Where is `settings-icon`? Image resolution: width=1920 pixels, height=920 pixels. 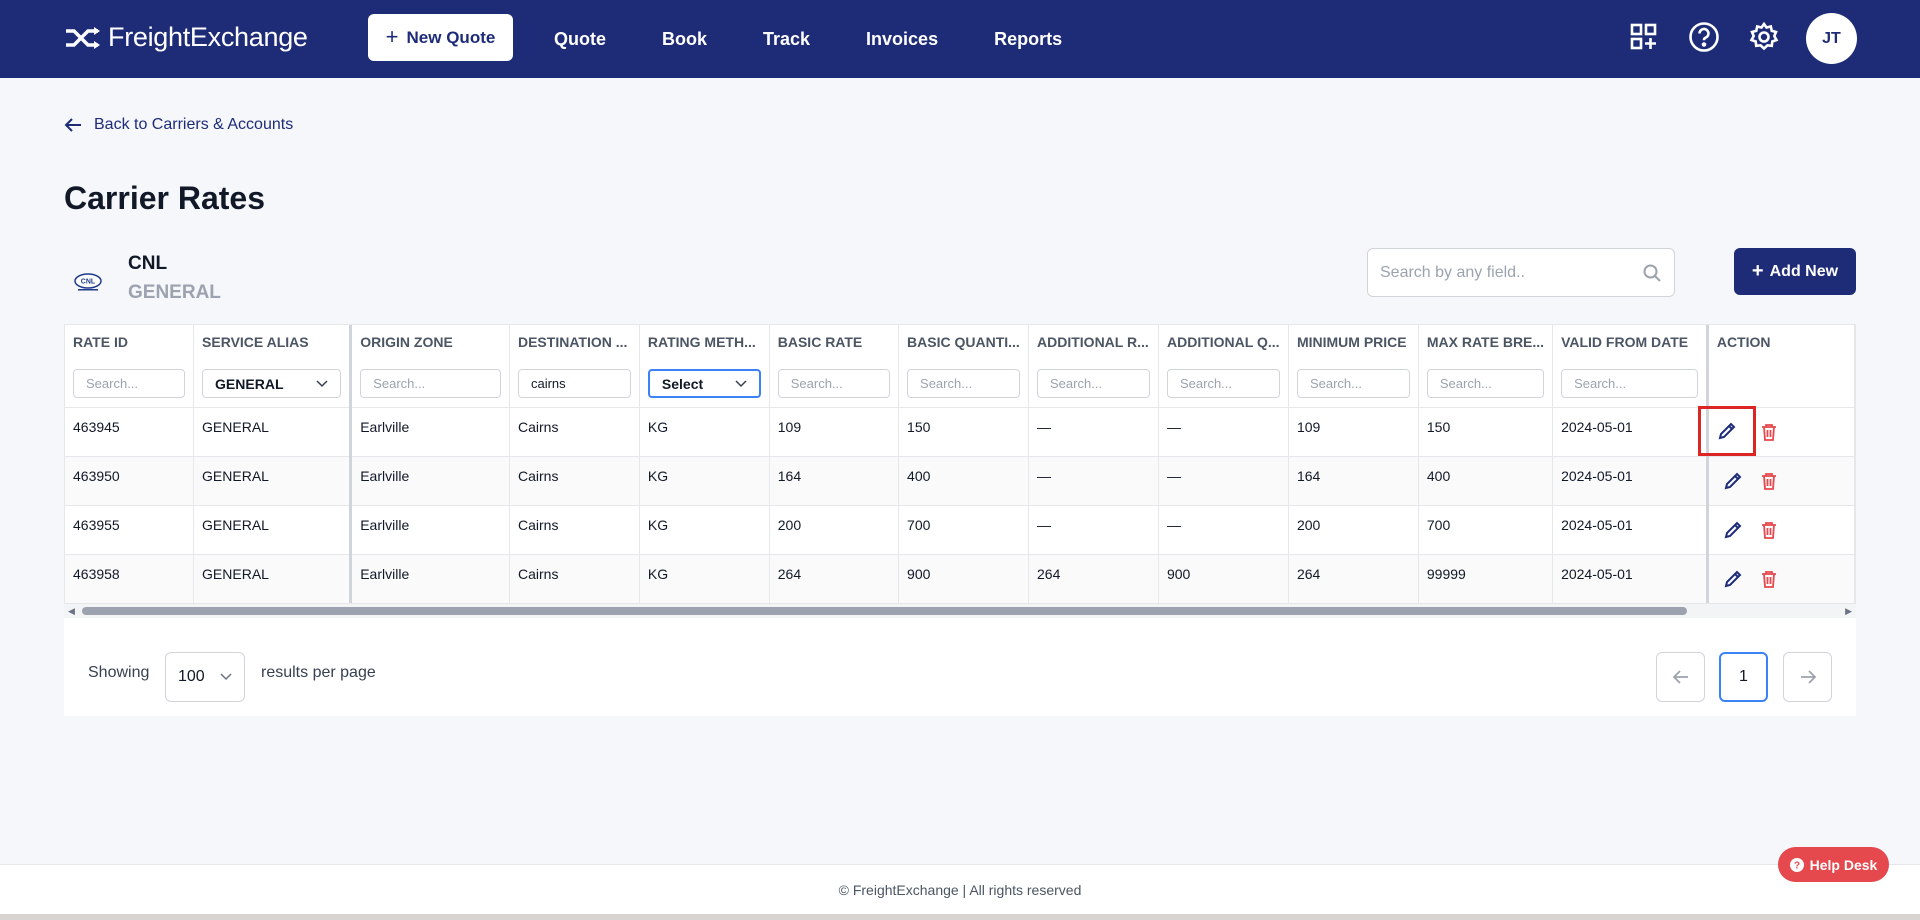
settings-icon is located at coordinates (1764, 37).